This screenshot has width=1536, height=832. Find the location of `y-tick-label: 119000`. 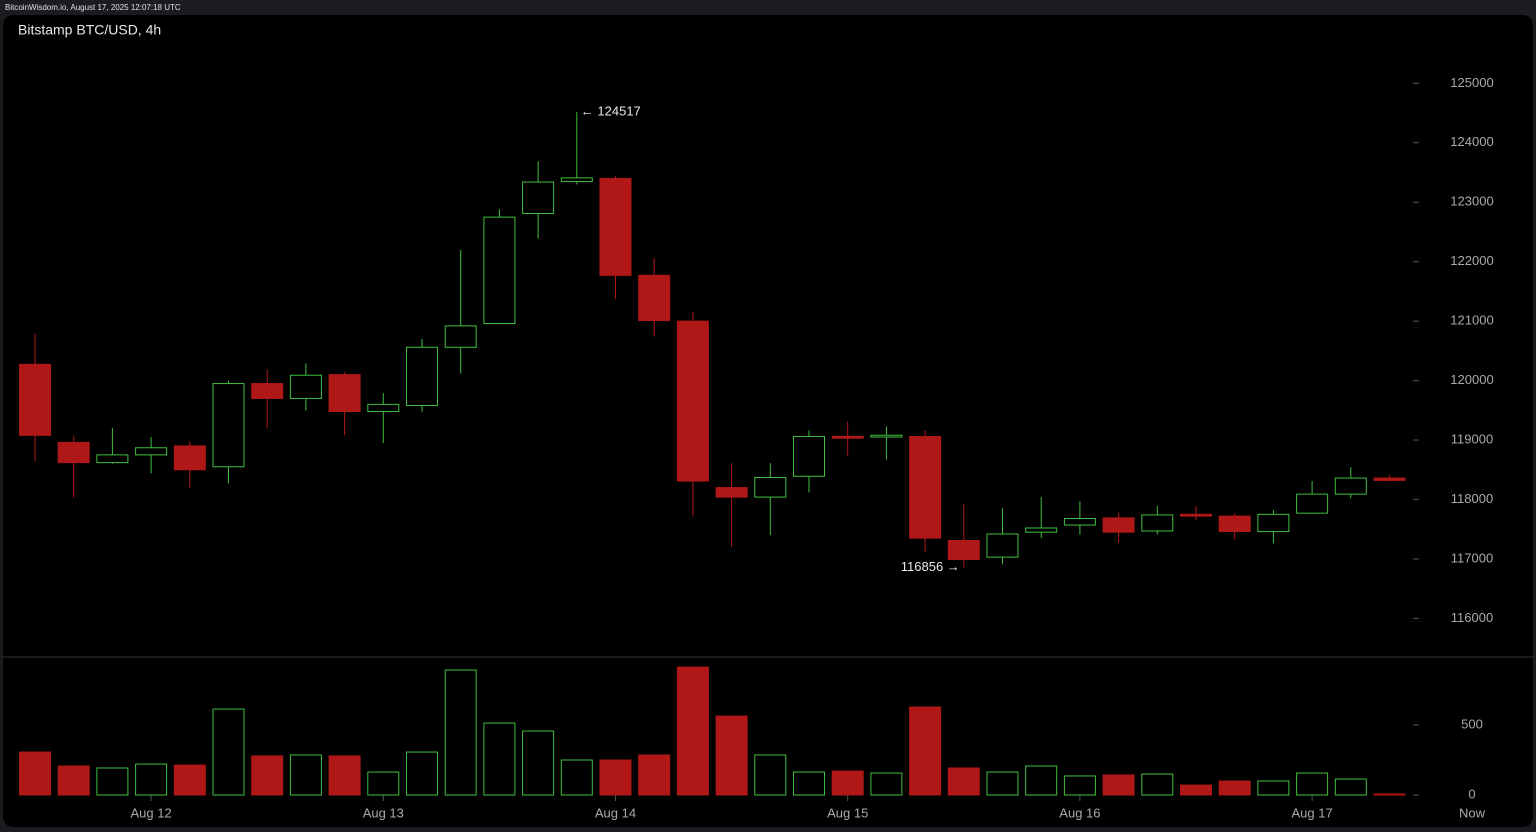

y-tick-label: 119000 is located at coordinates (1472, 438).